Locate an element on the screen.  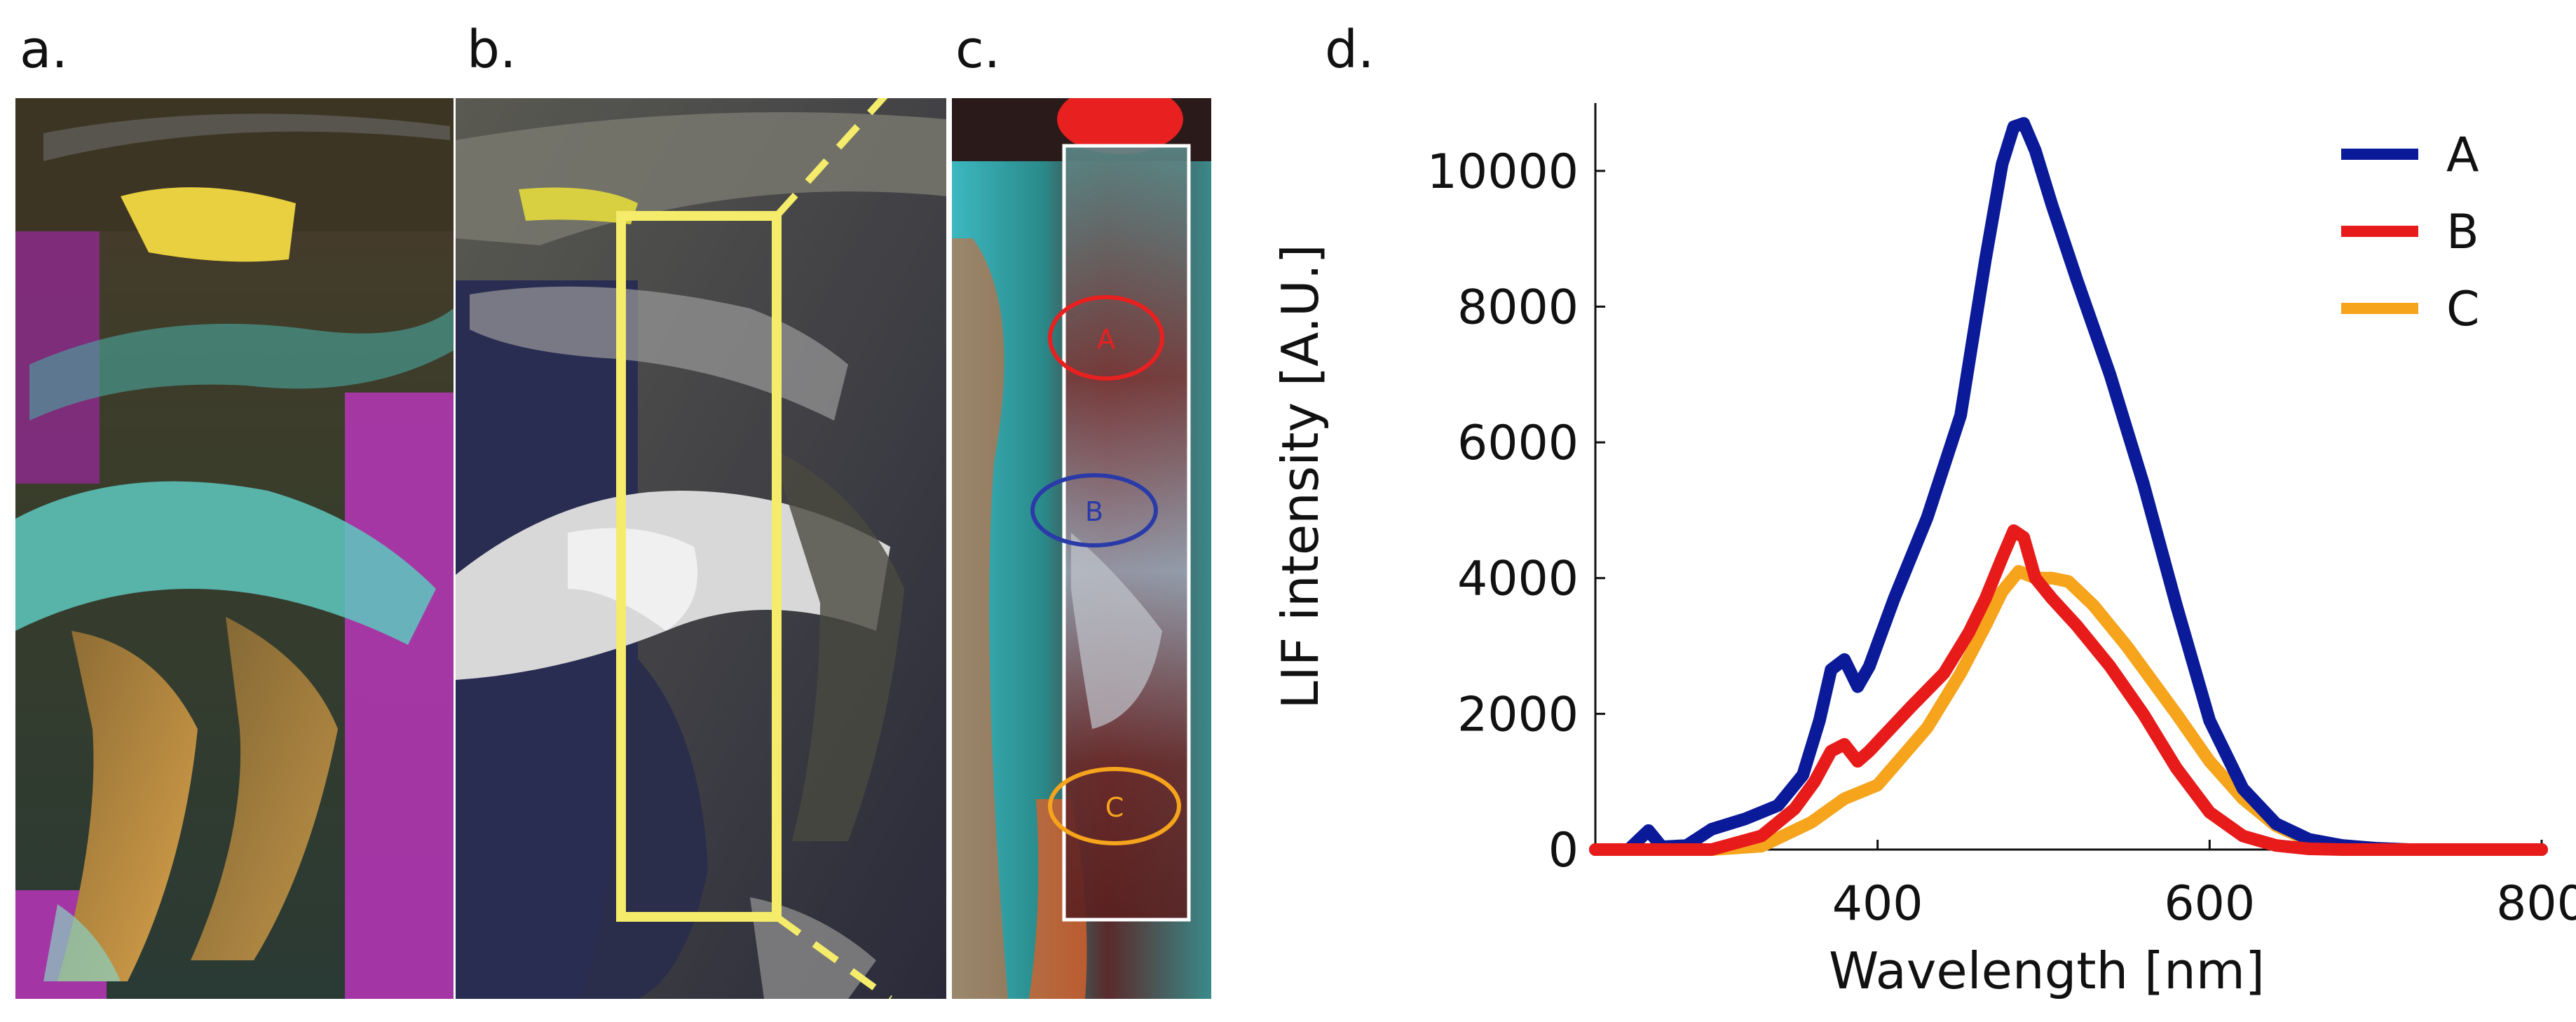
x-axis-label: Wavelength [nm] is located at coordinates (2047, 970).